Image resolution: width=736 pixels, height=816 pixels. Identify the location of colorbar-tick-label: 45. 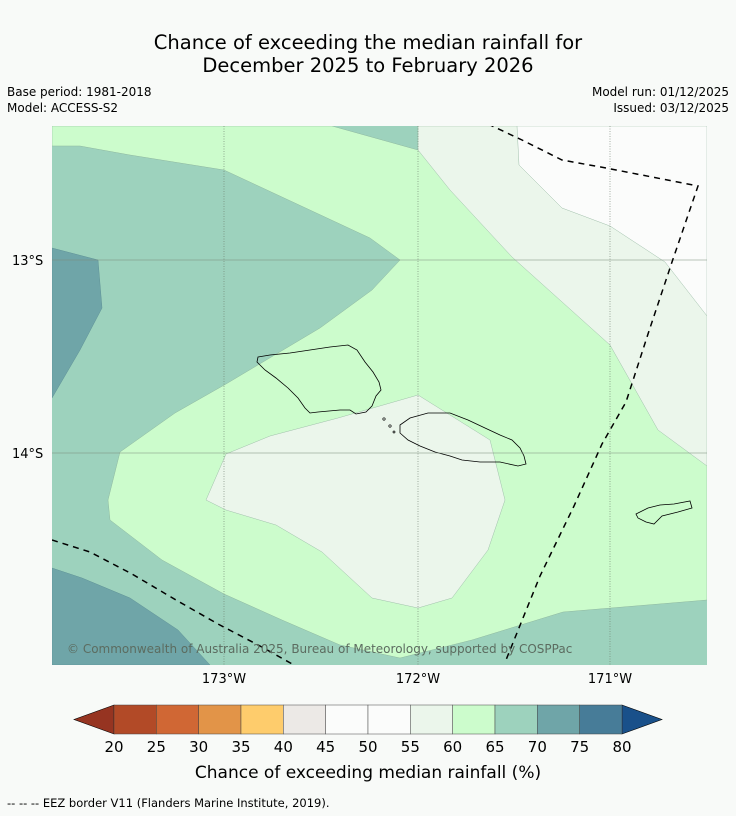
(325, 747).